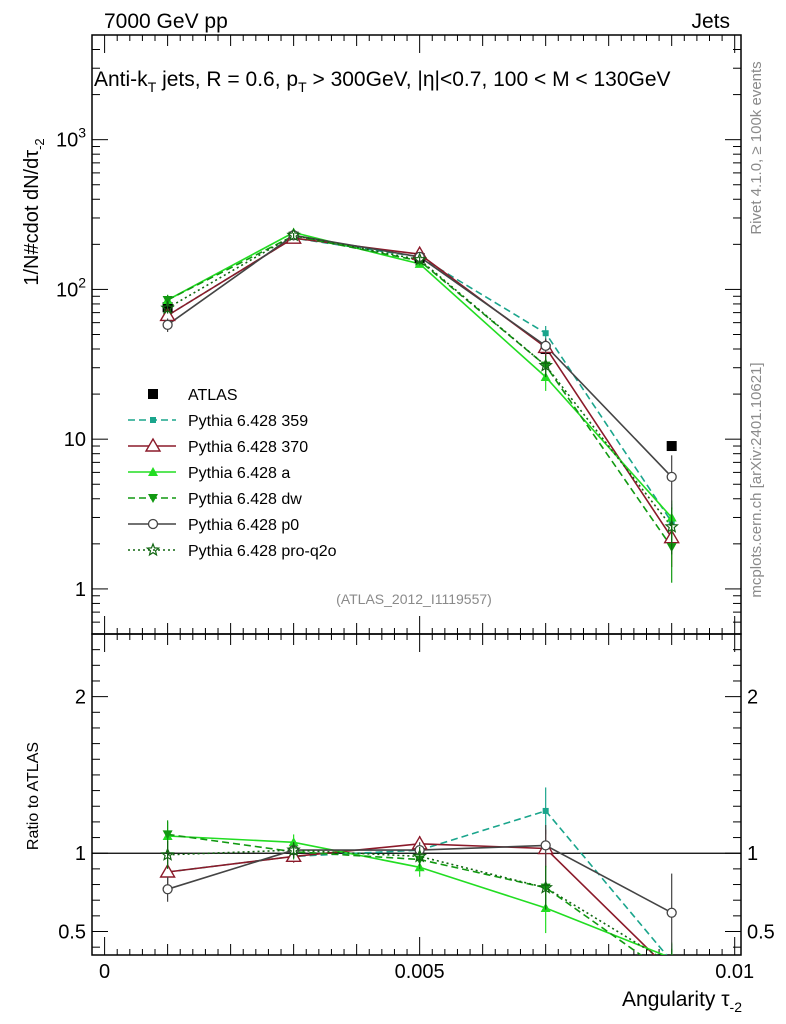 The image size is (786, 1024). I want to click on legend-marker-pp0, so click(153, 524).